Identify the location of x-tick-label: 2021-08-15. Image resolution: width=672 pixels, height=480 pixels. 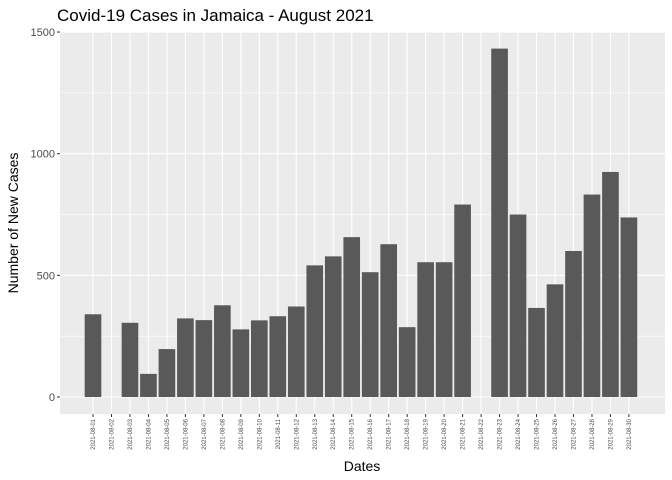
(353, 433).